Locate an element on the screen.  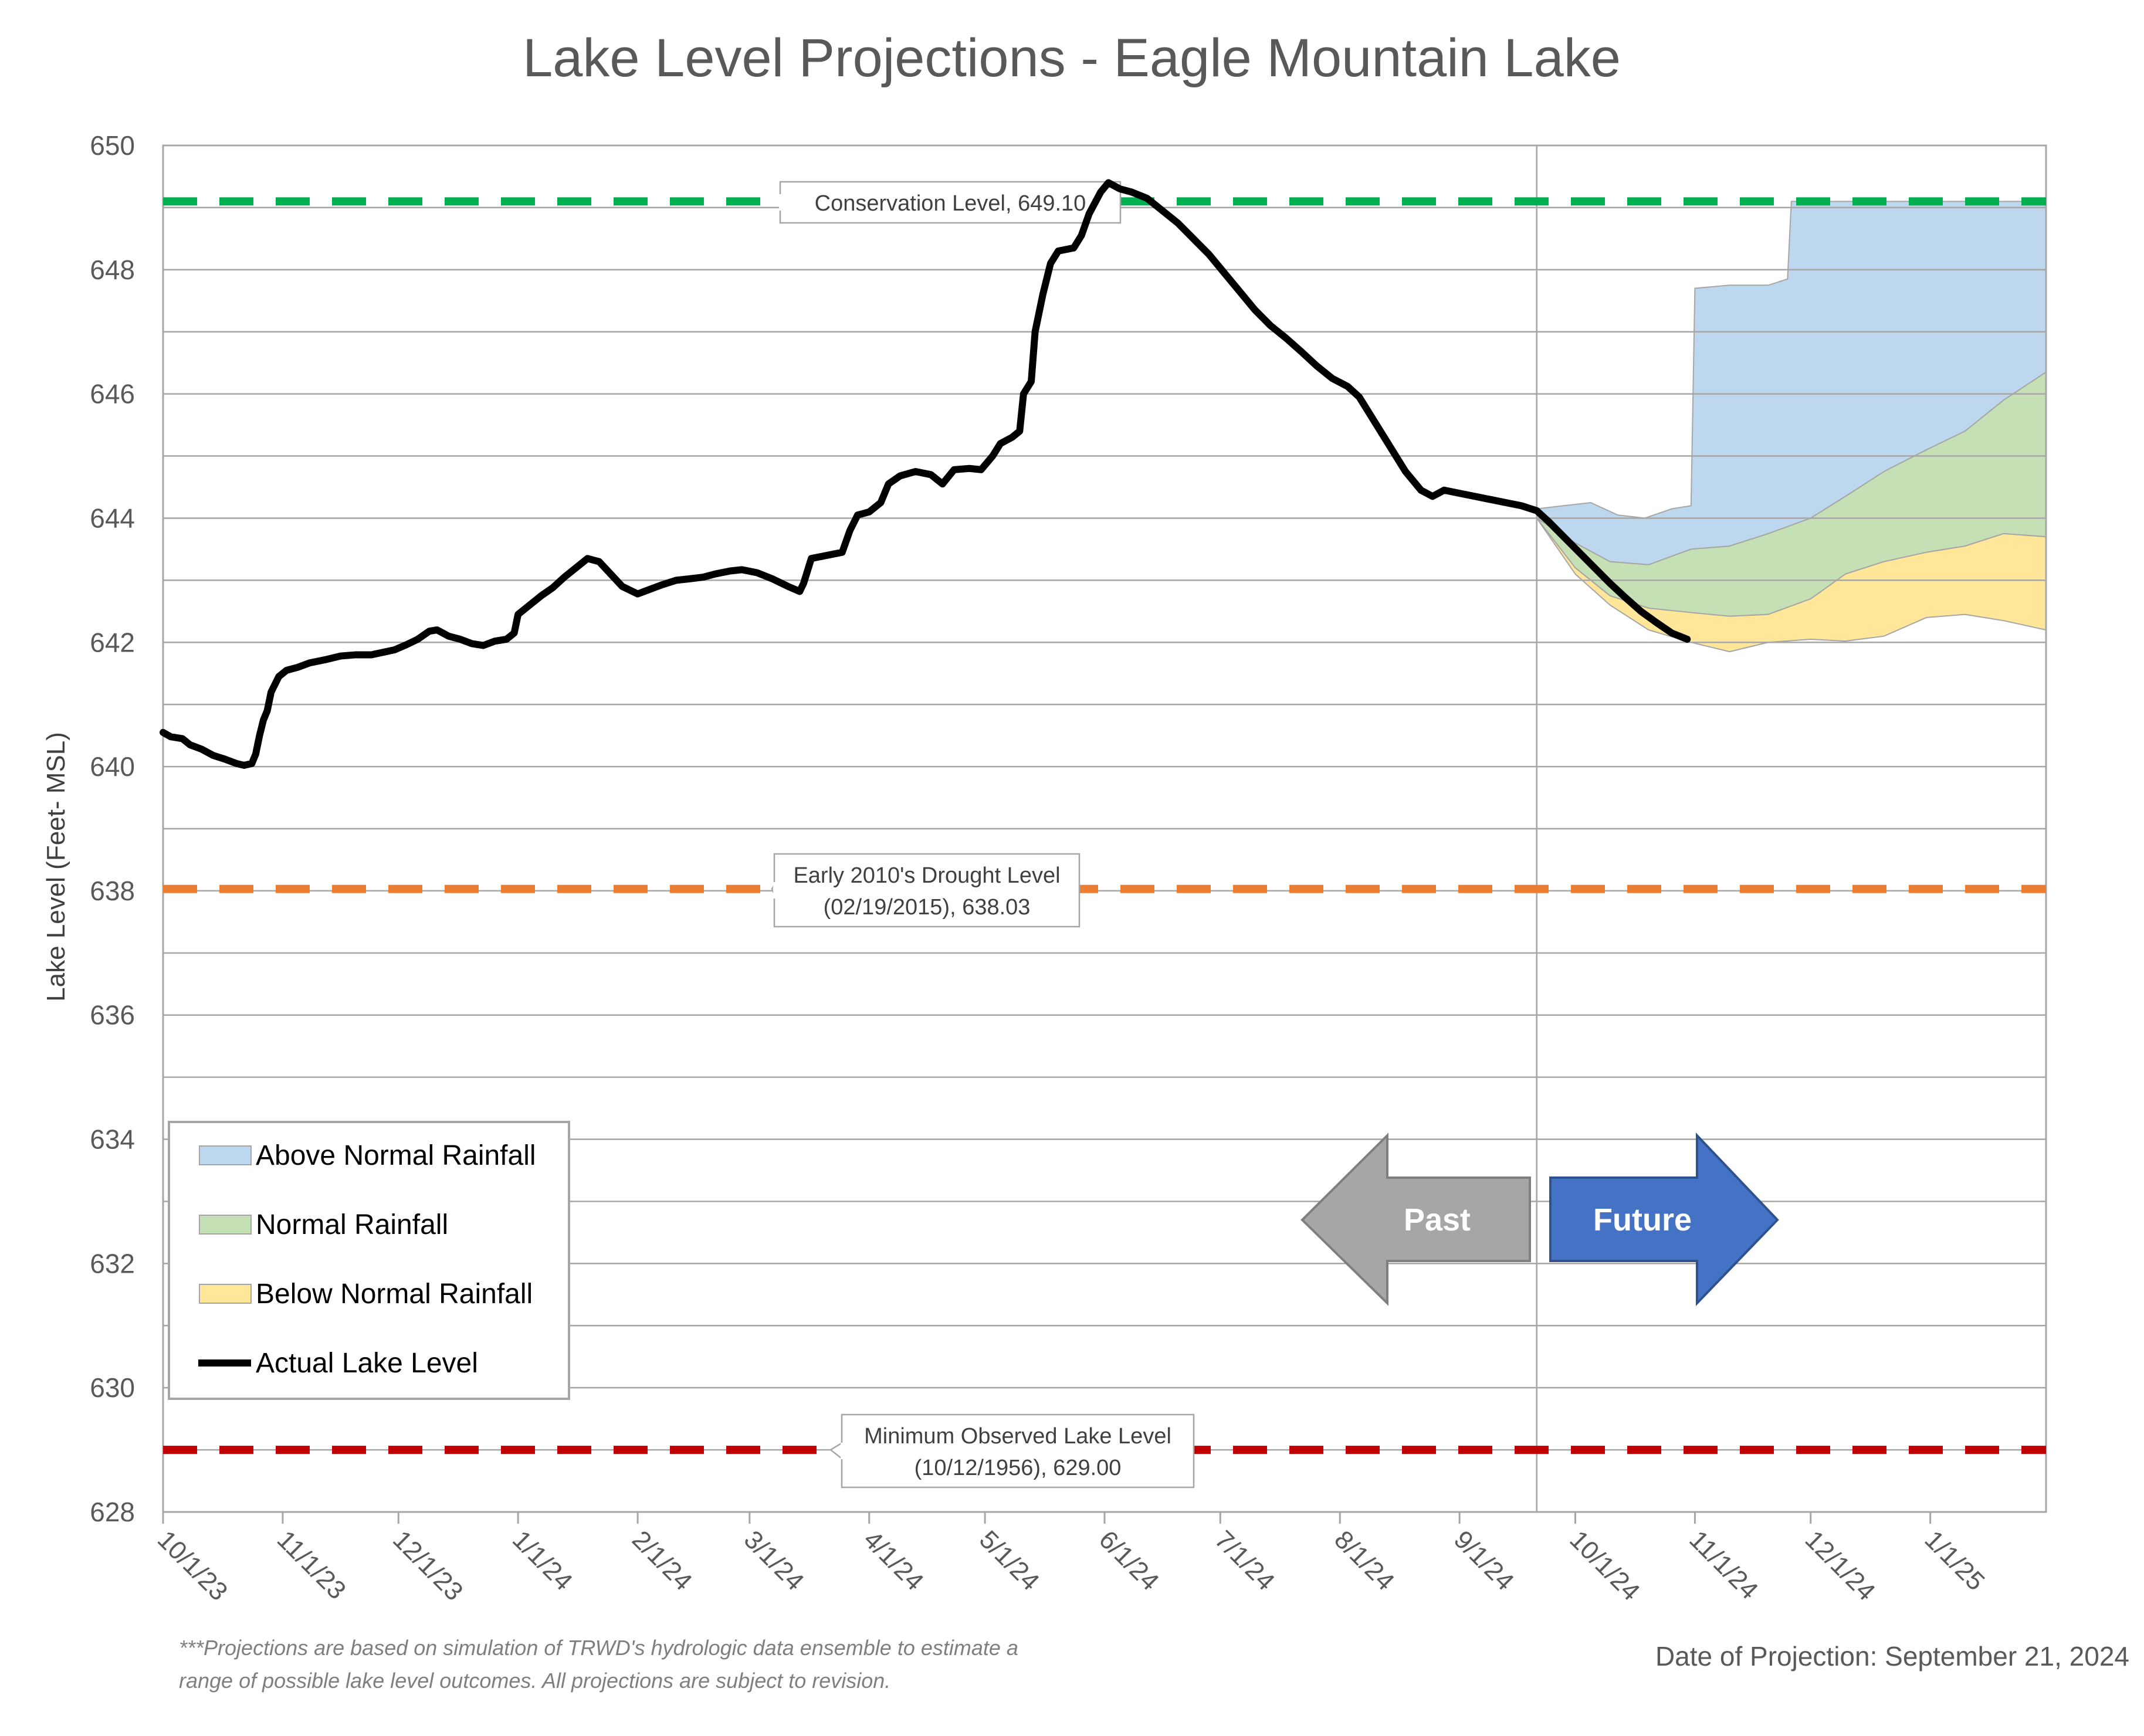
x-tick-label: 8/1/24 is located at coordinates (1364, 1560).